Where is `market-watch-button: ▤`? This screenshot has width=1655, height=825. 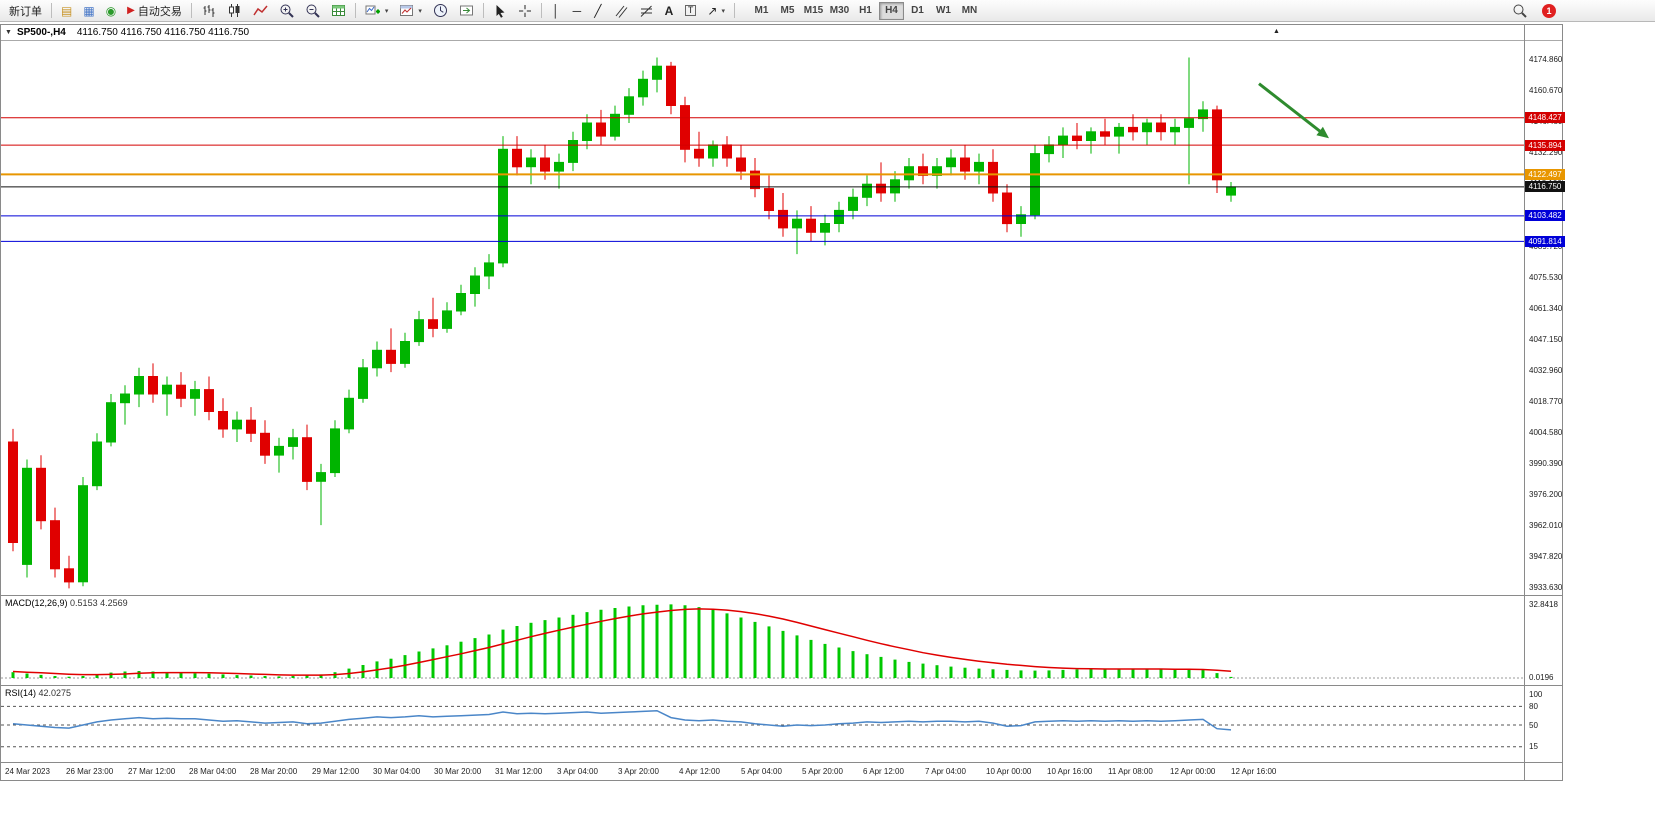 market-watch-button: ▤ is located at coordinates (66, 10).